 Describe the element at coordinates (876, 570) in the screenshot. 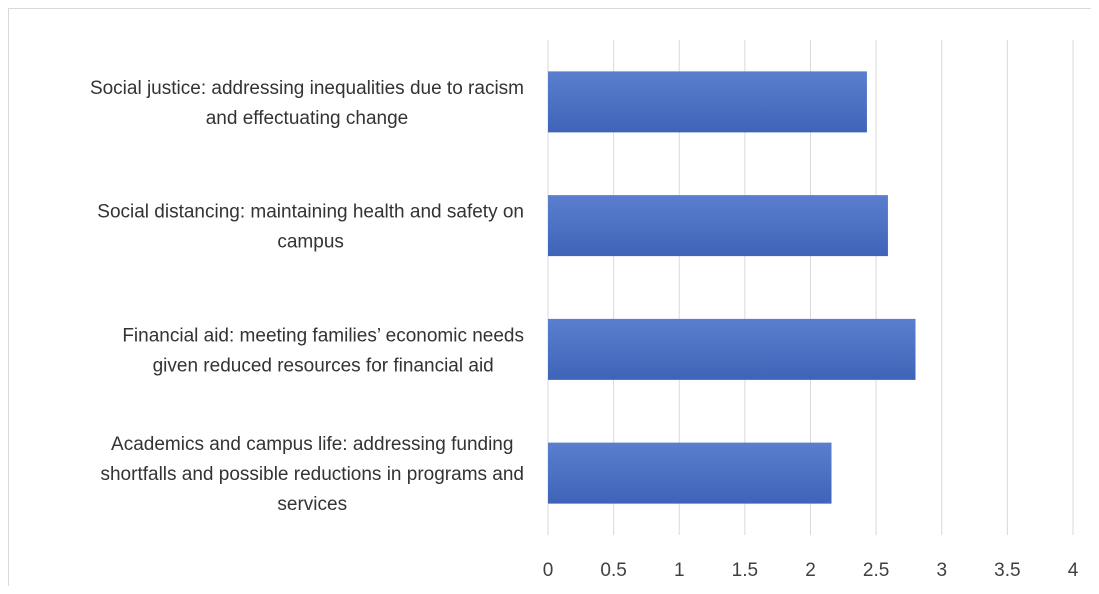

I see `x-tick-label: 2.5` at that location.